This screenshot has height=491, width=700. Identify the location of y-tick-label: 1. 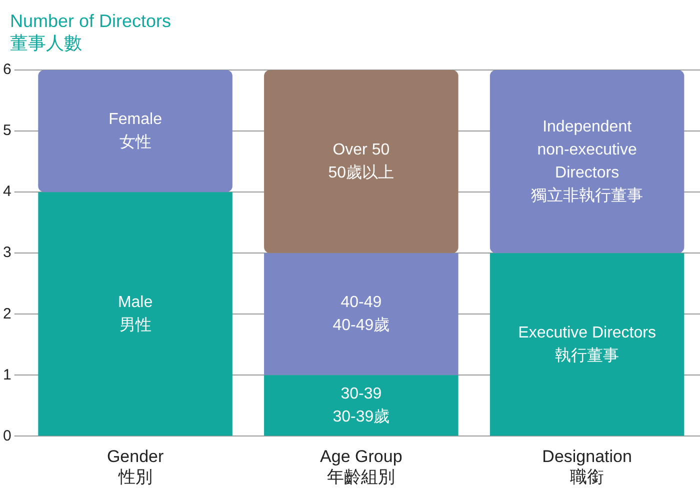
(7, 375).